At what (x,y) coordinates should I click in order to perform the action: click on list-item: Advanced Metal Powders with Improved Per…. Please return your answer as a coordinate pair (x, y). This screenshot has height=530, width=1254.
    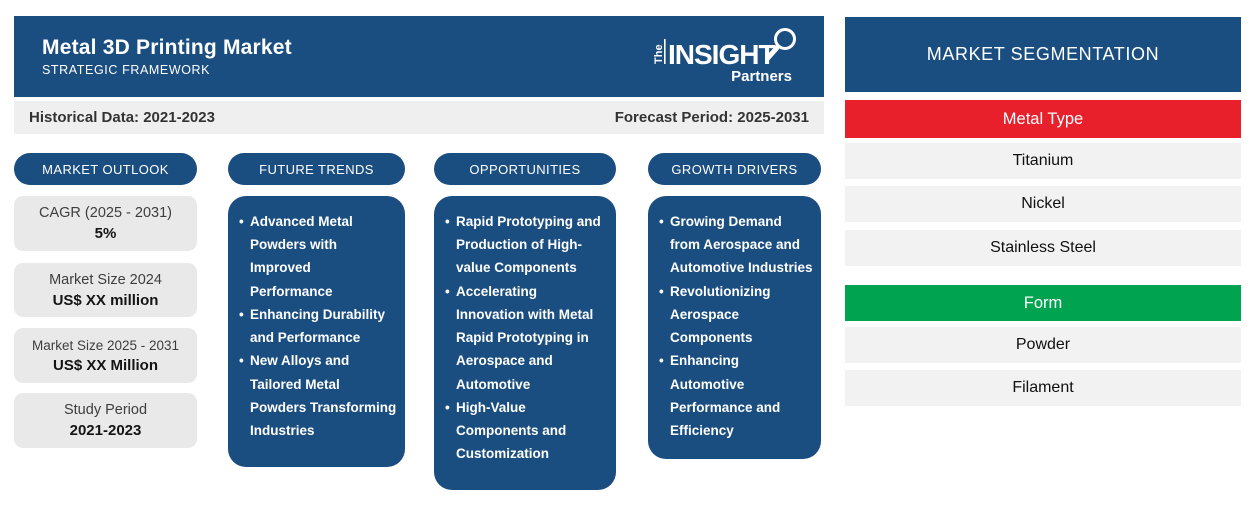
    Looking at the image, I should click on (317, 256).